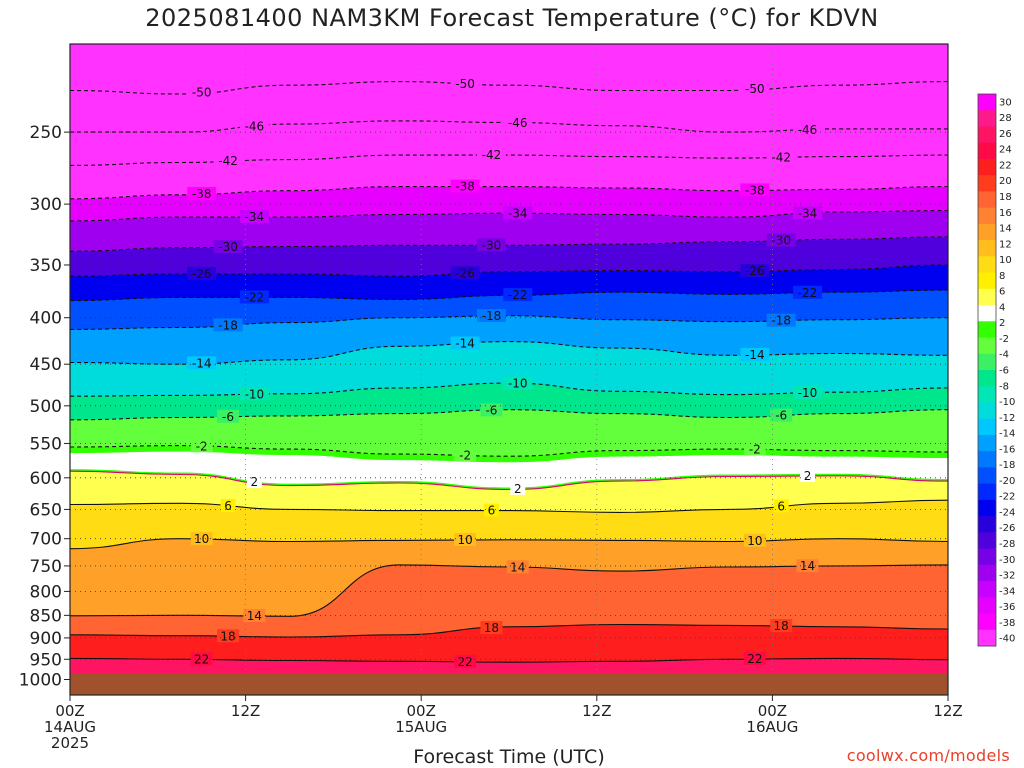  What do you see at coordinates (1007, 544) in the screenshot?
I see `colorbar-label: -28` at bounding box center [1007, 544].